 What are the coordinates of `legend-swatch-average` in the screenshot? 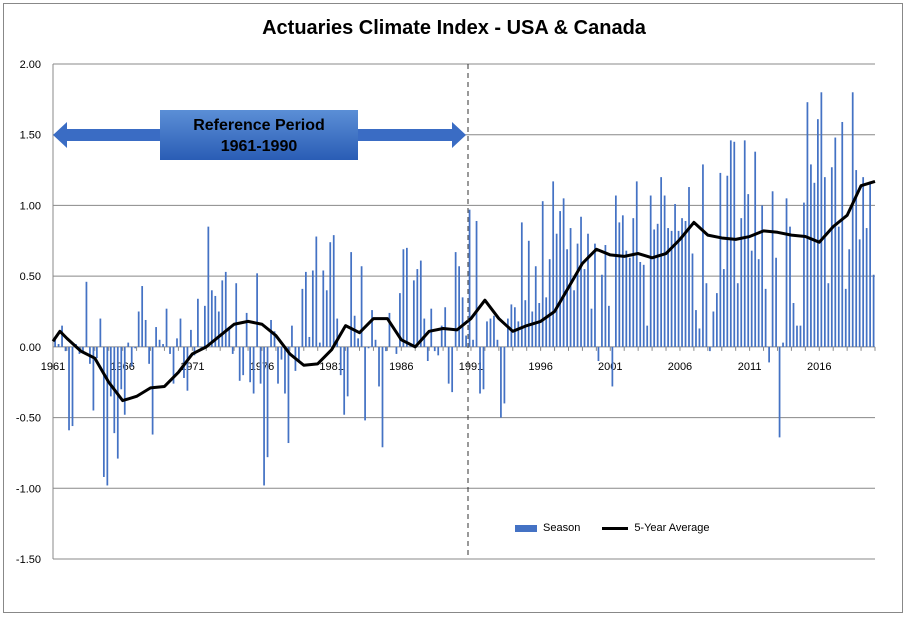 It's located at (615, 528).